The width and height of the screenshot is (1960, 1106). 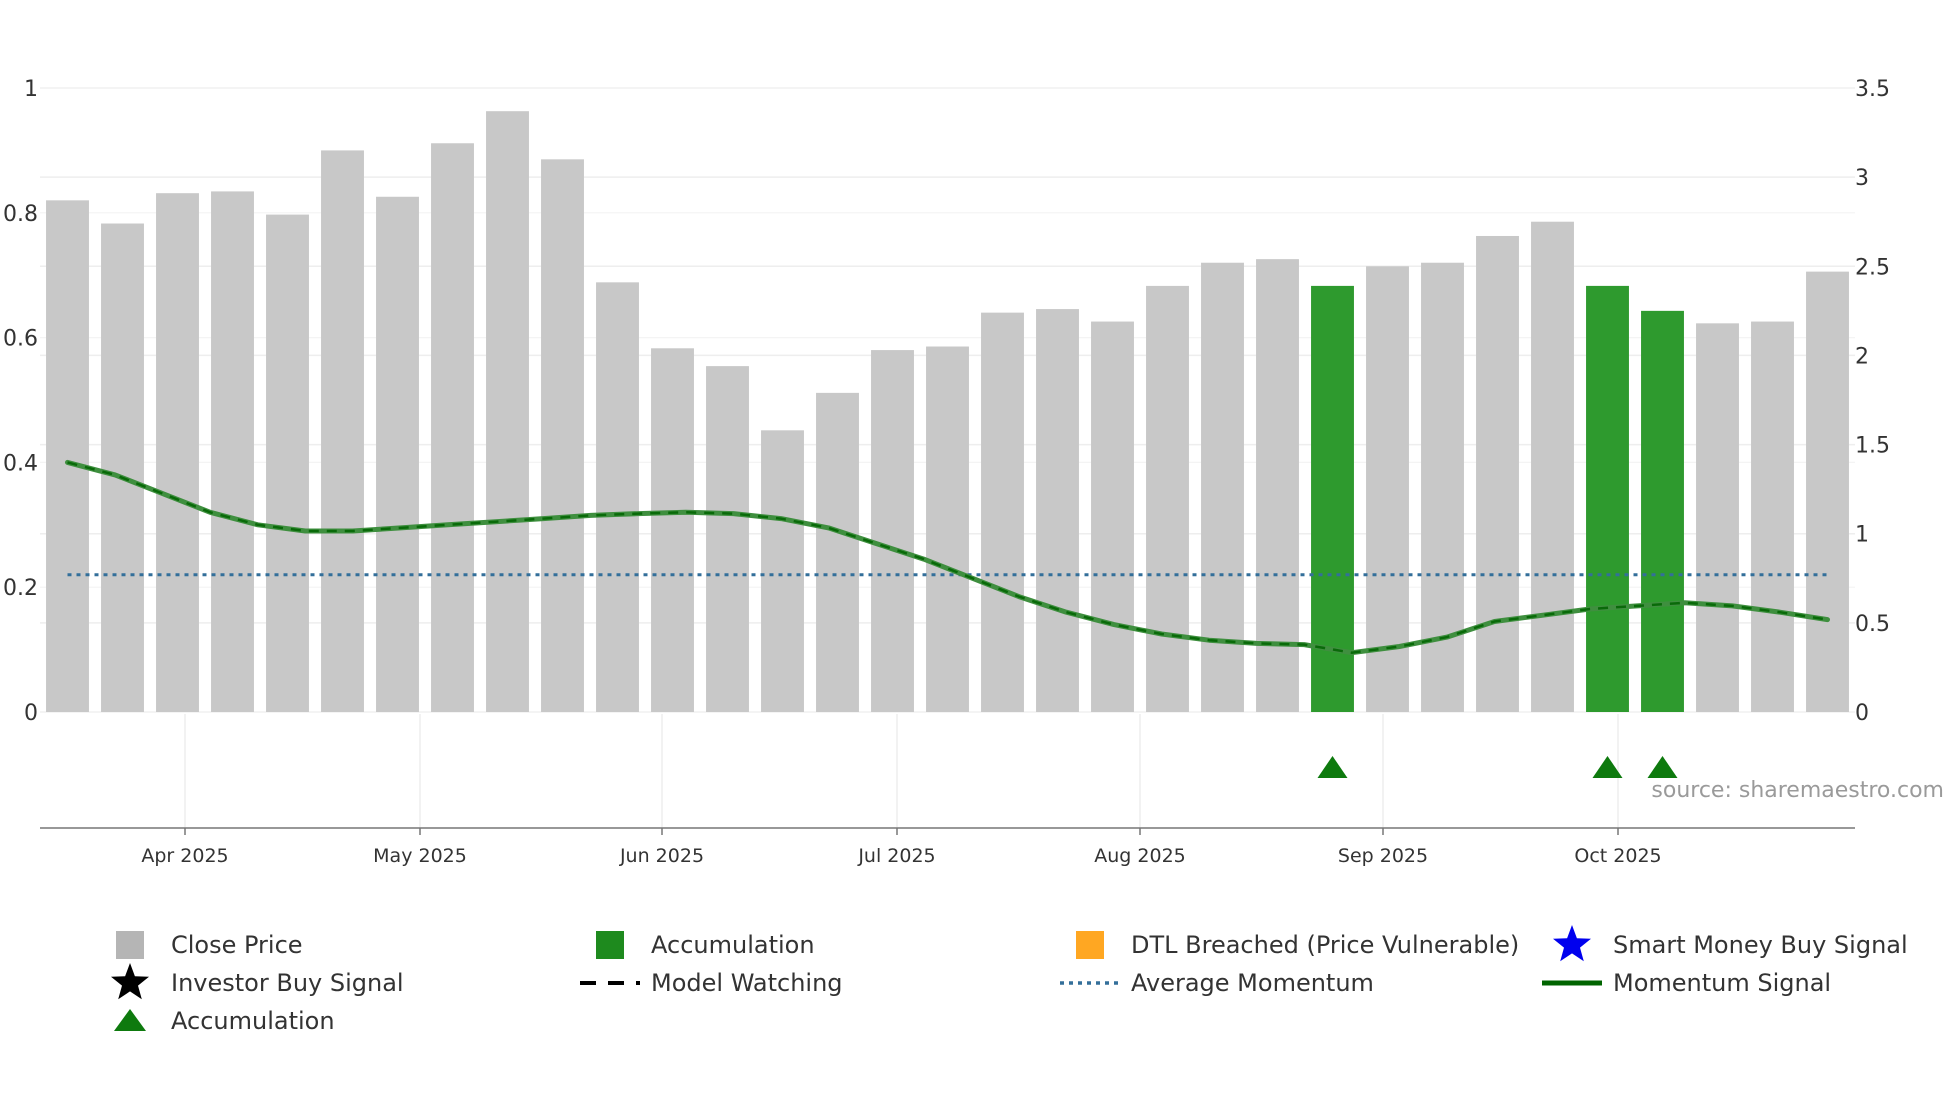 I want to click on left-axis-label: 0.8, so click(x=20, y=214).